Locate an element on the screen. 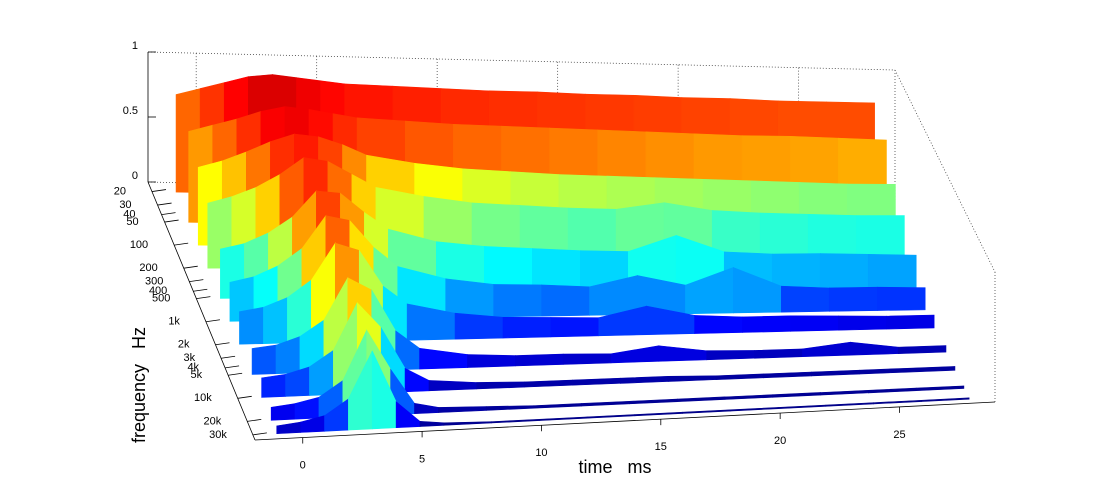 The width and height of the screenshot is (1100, 500). y-tick-label: 200 is located at coordinates (148, 268).